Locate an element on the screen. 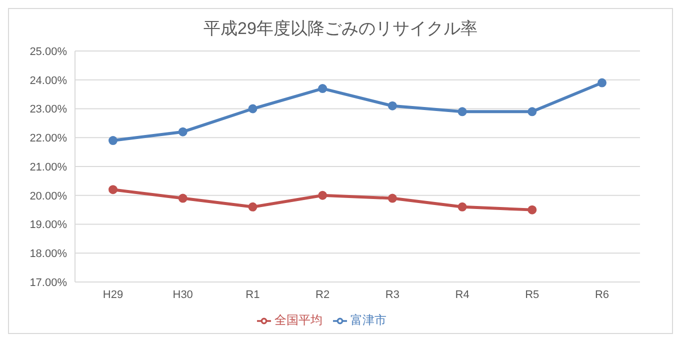  chart-title: 平成29年度以降ごみのリサイクル率 is located at coordinates (340, 29).